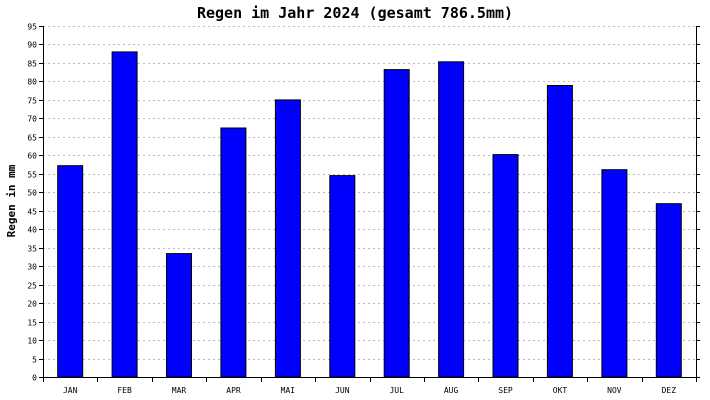 This screenshot has width=710, height=400. What do you see at coordinates (396, 390) in the screenshot?
I see `x-tick-label-jul: JUL` at bounding box center [396, 390].